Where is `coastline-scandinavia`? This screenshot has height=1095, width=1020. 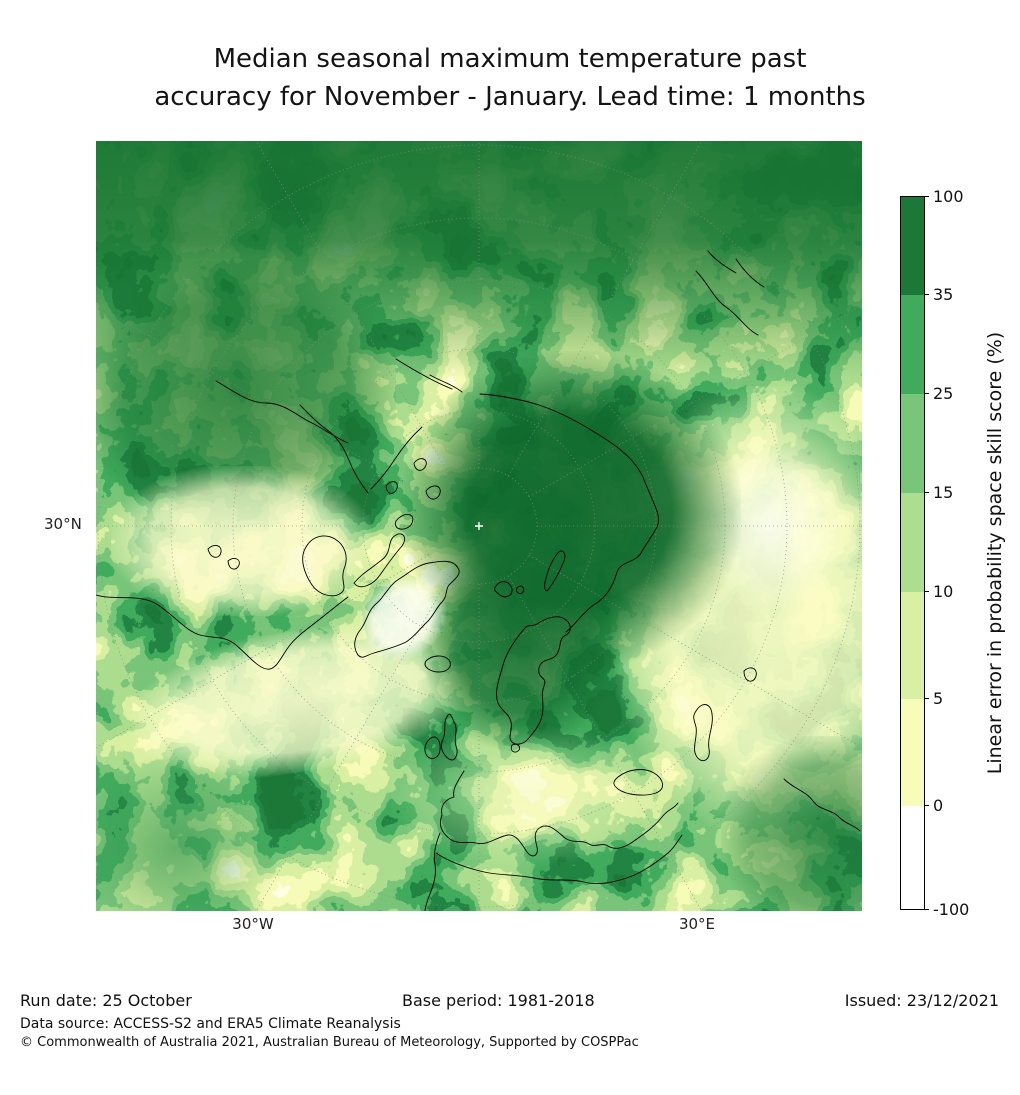
coastline-scandinavia is located at coordinates (533, 684).